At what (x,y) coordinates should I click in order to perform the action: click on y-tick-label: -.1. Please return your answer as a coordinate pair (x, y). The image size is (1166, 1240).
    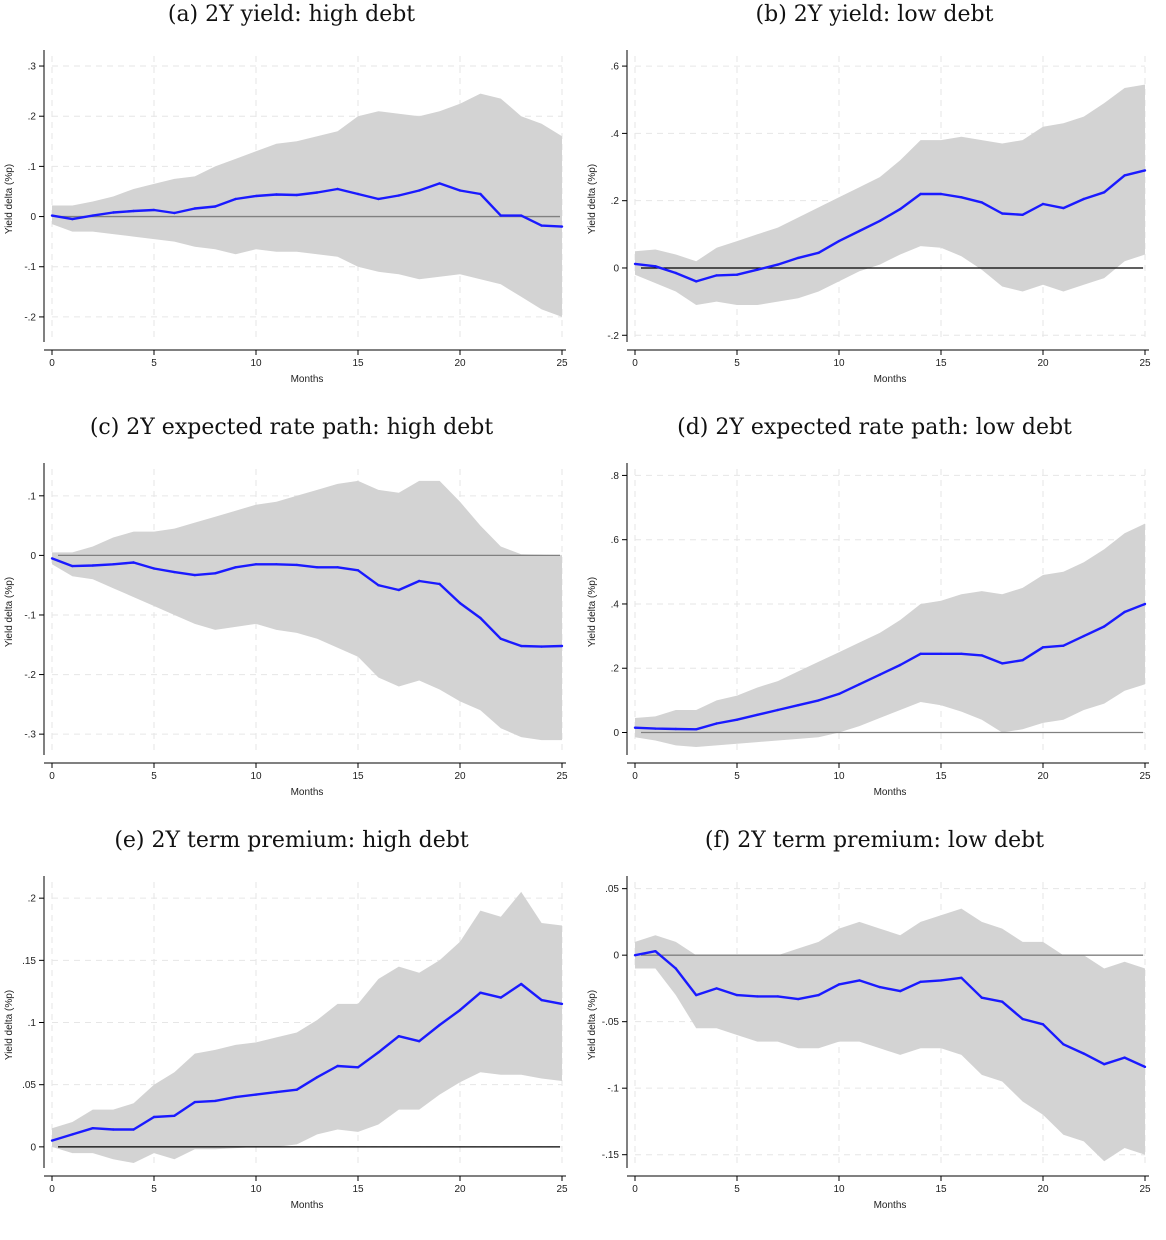
    Looking at the image, I should click on (30, 267).